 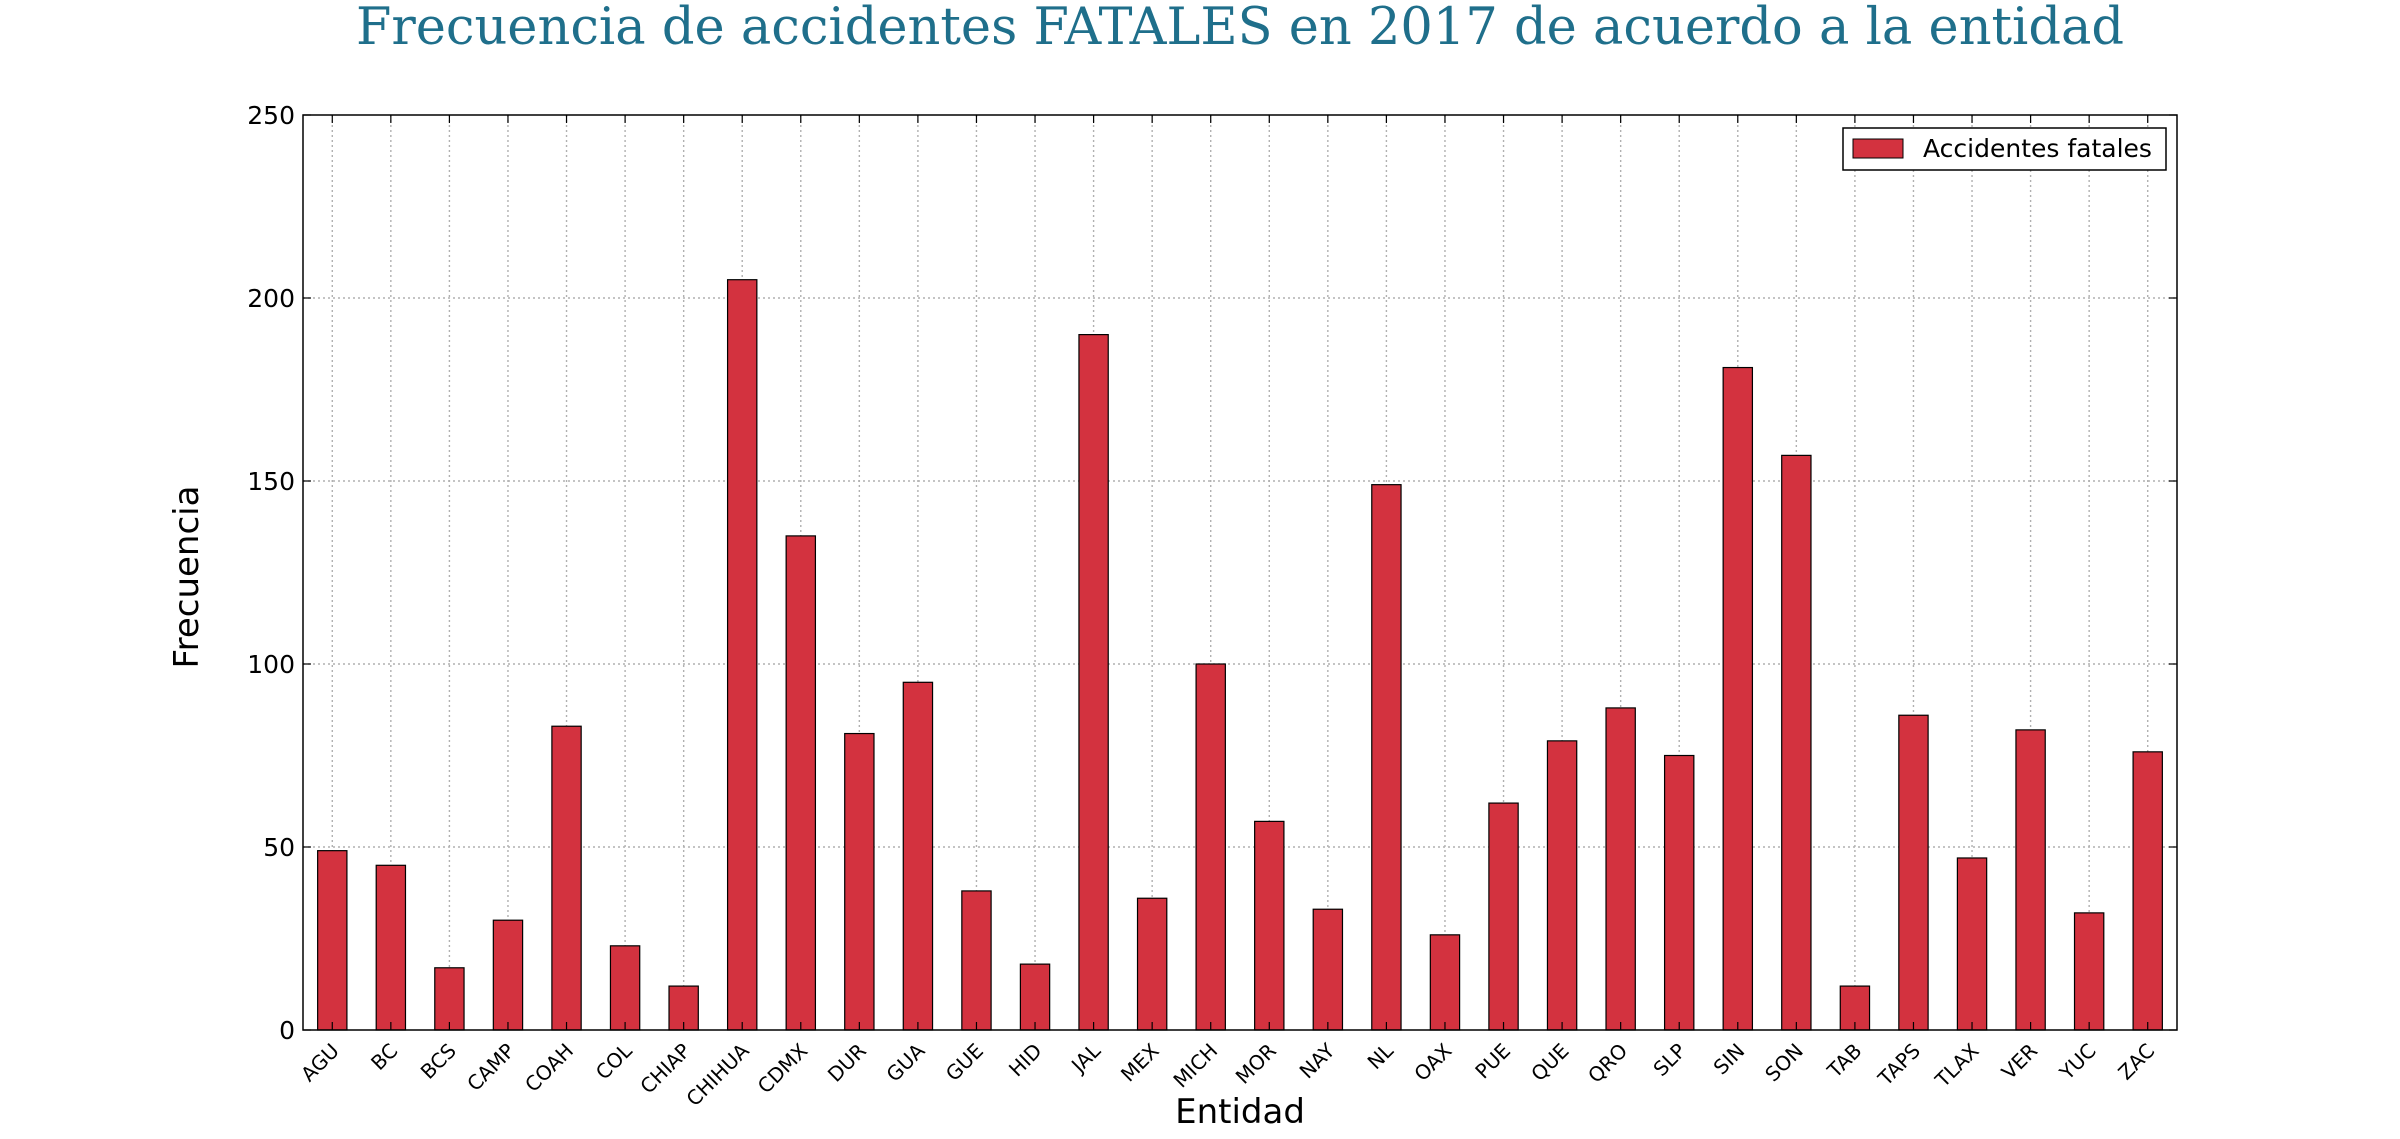 I want to click on bar-slp, so click(x=1679, y=892).